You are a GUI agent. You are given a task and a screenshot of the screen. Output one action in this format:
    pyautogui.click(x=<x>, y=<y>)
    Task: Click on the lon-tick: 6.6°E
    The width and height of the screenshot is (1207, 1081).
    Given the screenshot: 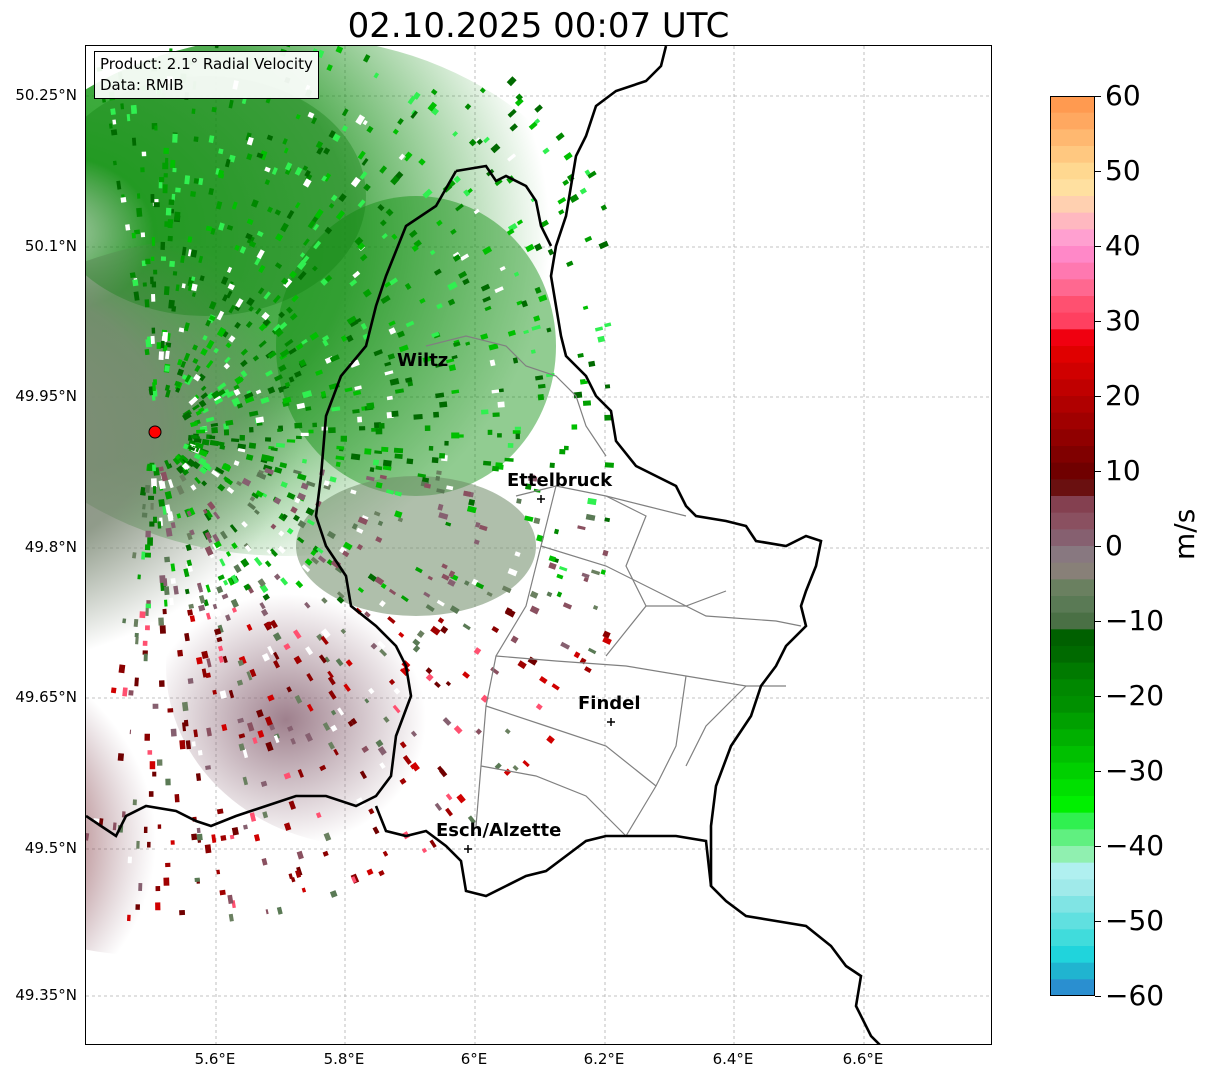 What is the action you would take?
    pyautogui.click(x=863, y=1059)
    